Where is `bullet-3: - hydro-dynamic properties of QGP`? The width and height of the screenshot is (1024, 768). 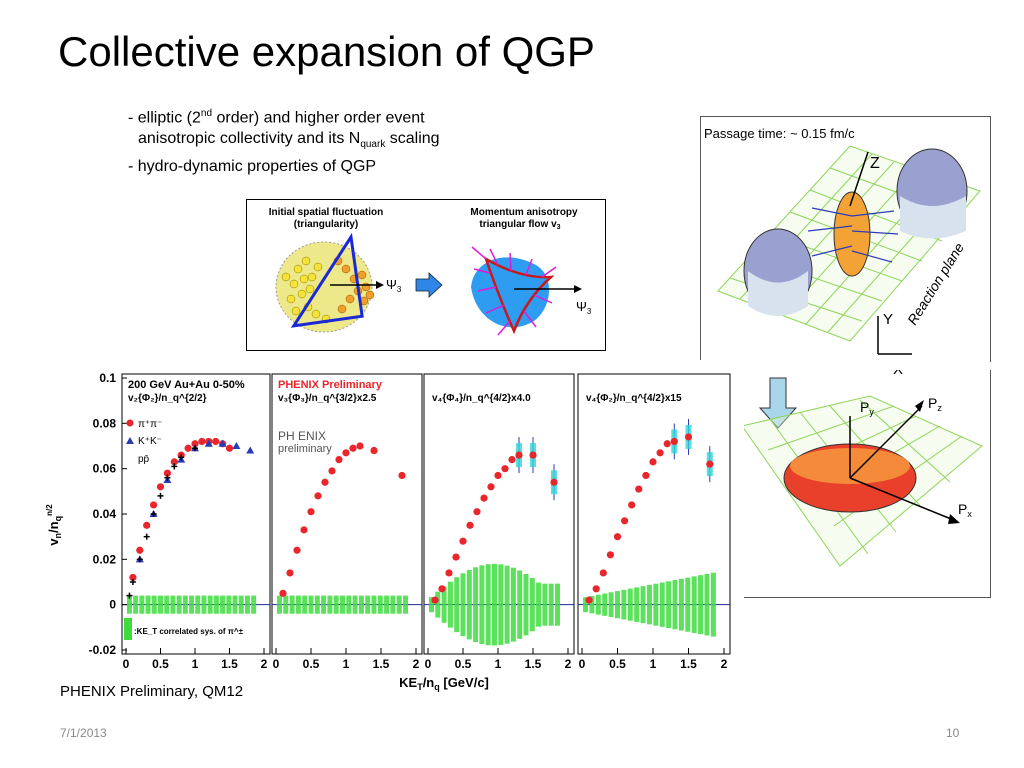
bullet-3: - hydro-dynamic properties of QGP is located at coordinates (252, 166).